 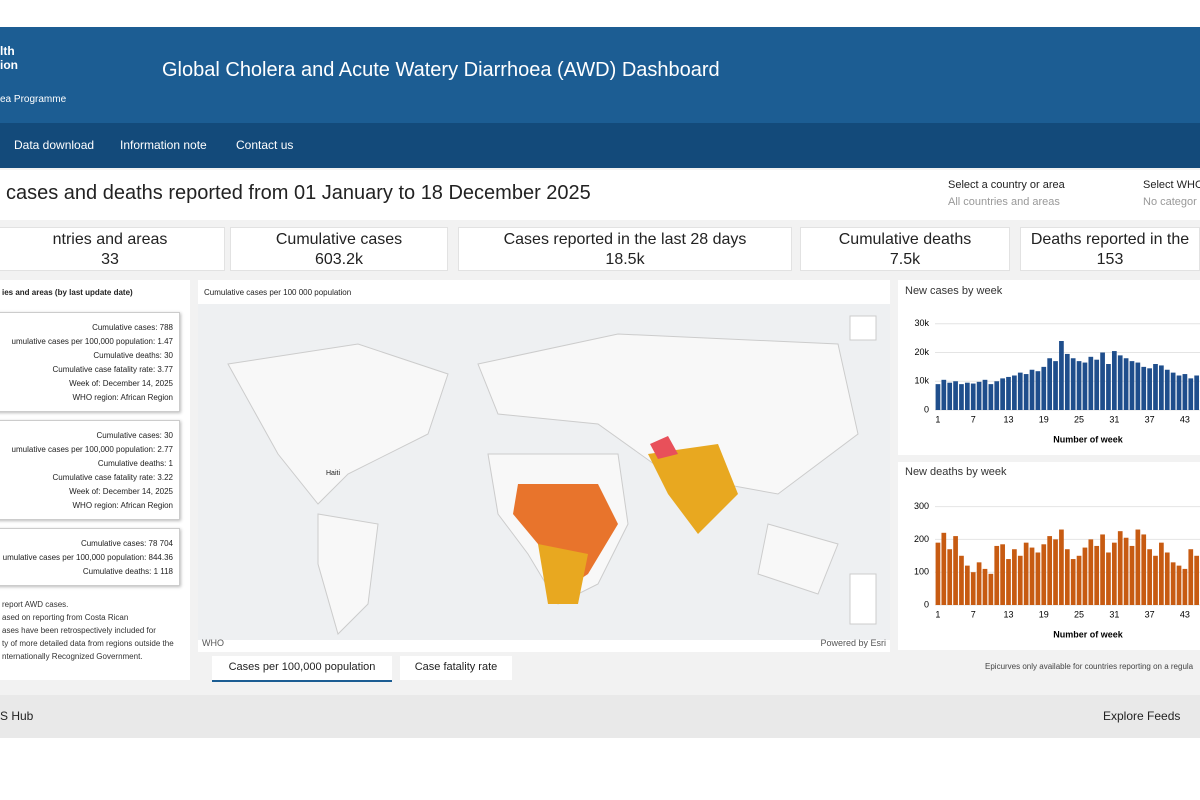 I want to click on chart-title: New deaths by week, so click(x=956, y=472).